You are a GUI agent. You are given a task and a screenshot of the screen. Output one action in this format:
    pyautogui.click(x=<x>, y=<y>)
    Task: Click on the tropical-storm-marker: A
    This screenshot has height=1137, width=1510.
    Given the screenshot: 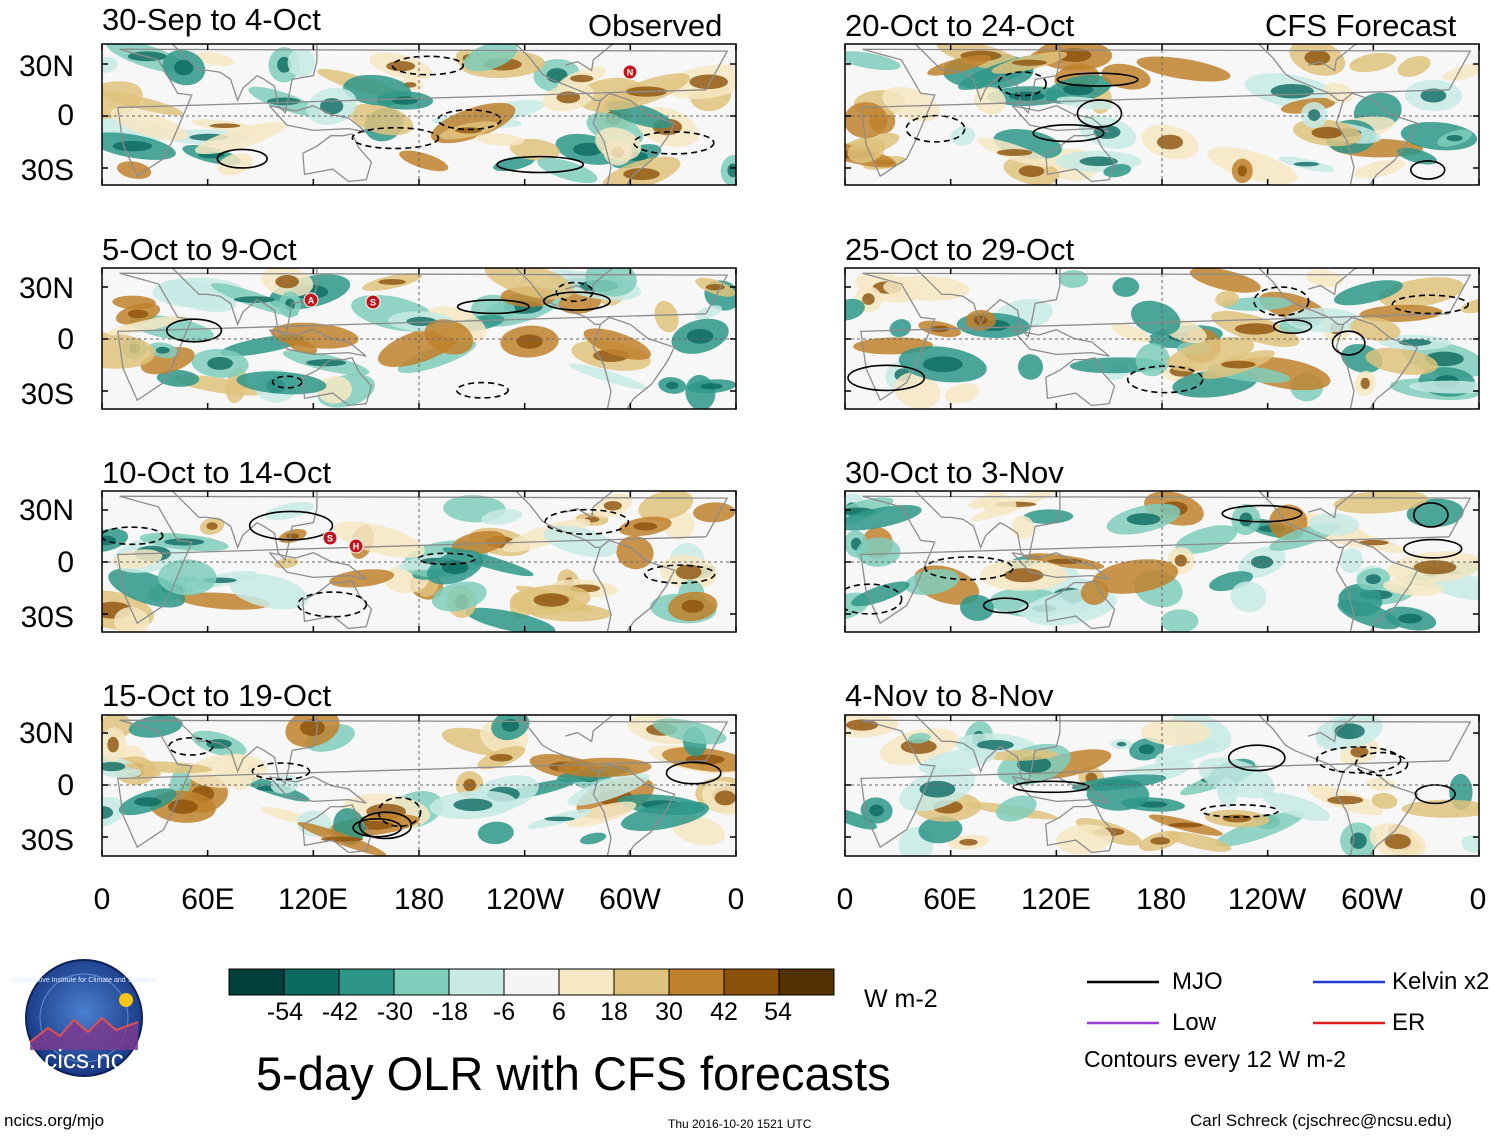 What is the action you would take?
    pyautogui.click(x=311, y=300)
    